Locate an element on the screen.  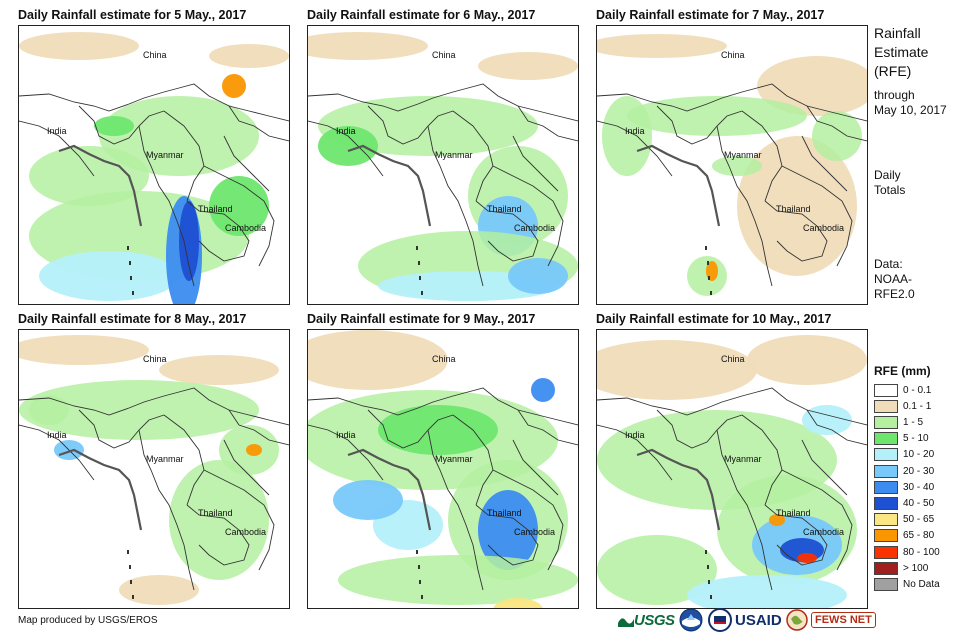
through-date: May 10, 2017 is located at coordinates (910, 110).